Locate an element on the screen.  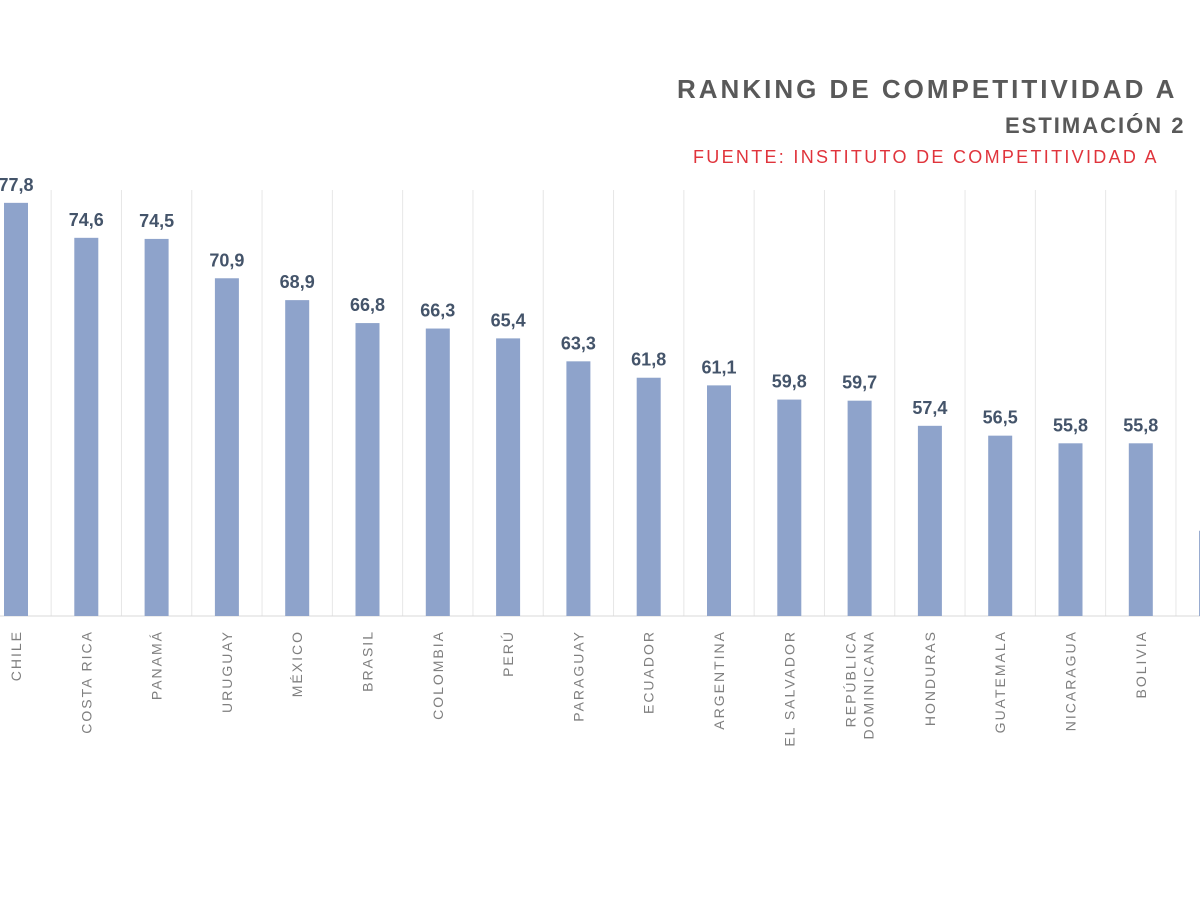
chart-title: RANKING DE COMPETITIVIDAD A is located at coordinates (927, 89).